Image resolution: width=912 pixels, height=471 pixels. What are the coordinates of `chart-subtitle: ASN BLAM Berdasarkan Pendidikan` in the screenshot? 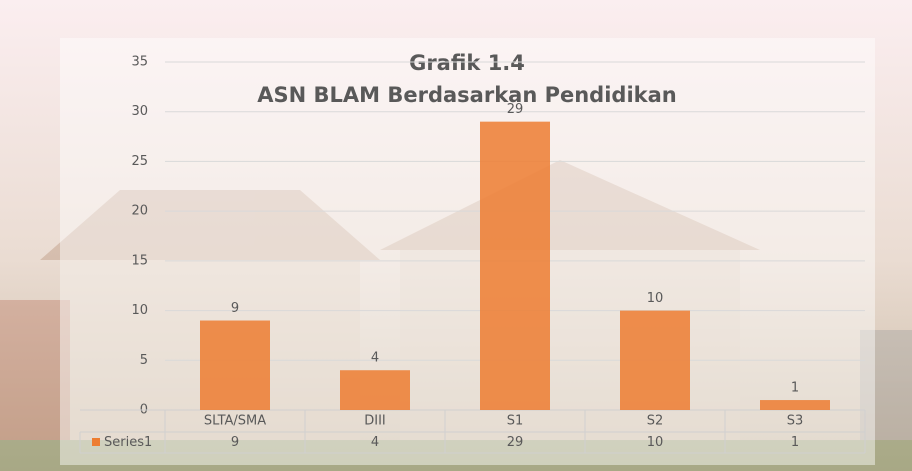 It's located at (466, 95).